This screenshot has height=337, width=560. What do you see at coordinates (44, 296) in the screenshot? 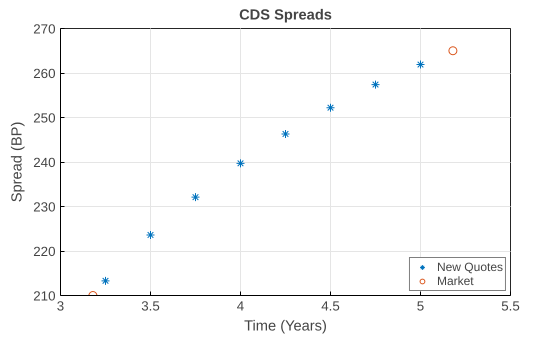
I see `y-tick-label: 210` at bounding box center [44, 296].